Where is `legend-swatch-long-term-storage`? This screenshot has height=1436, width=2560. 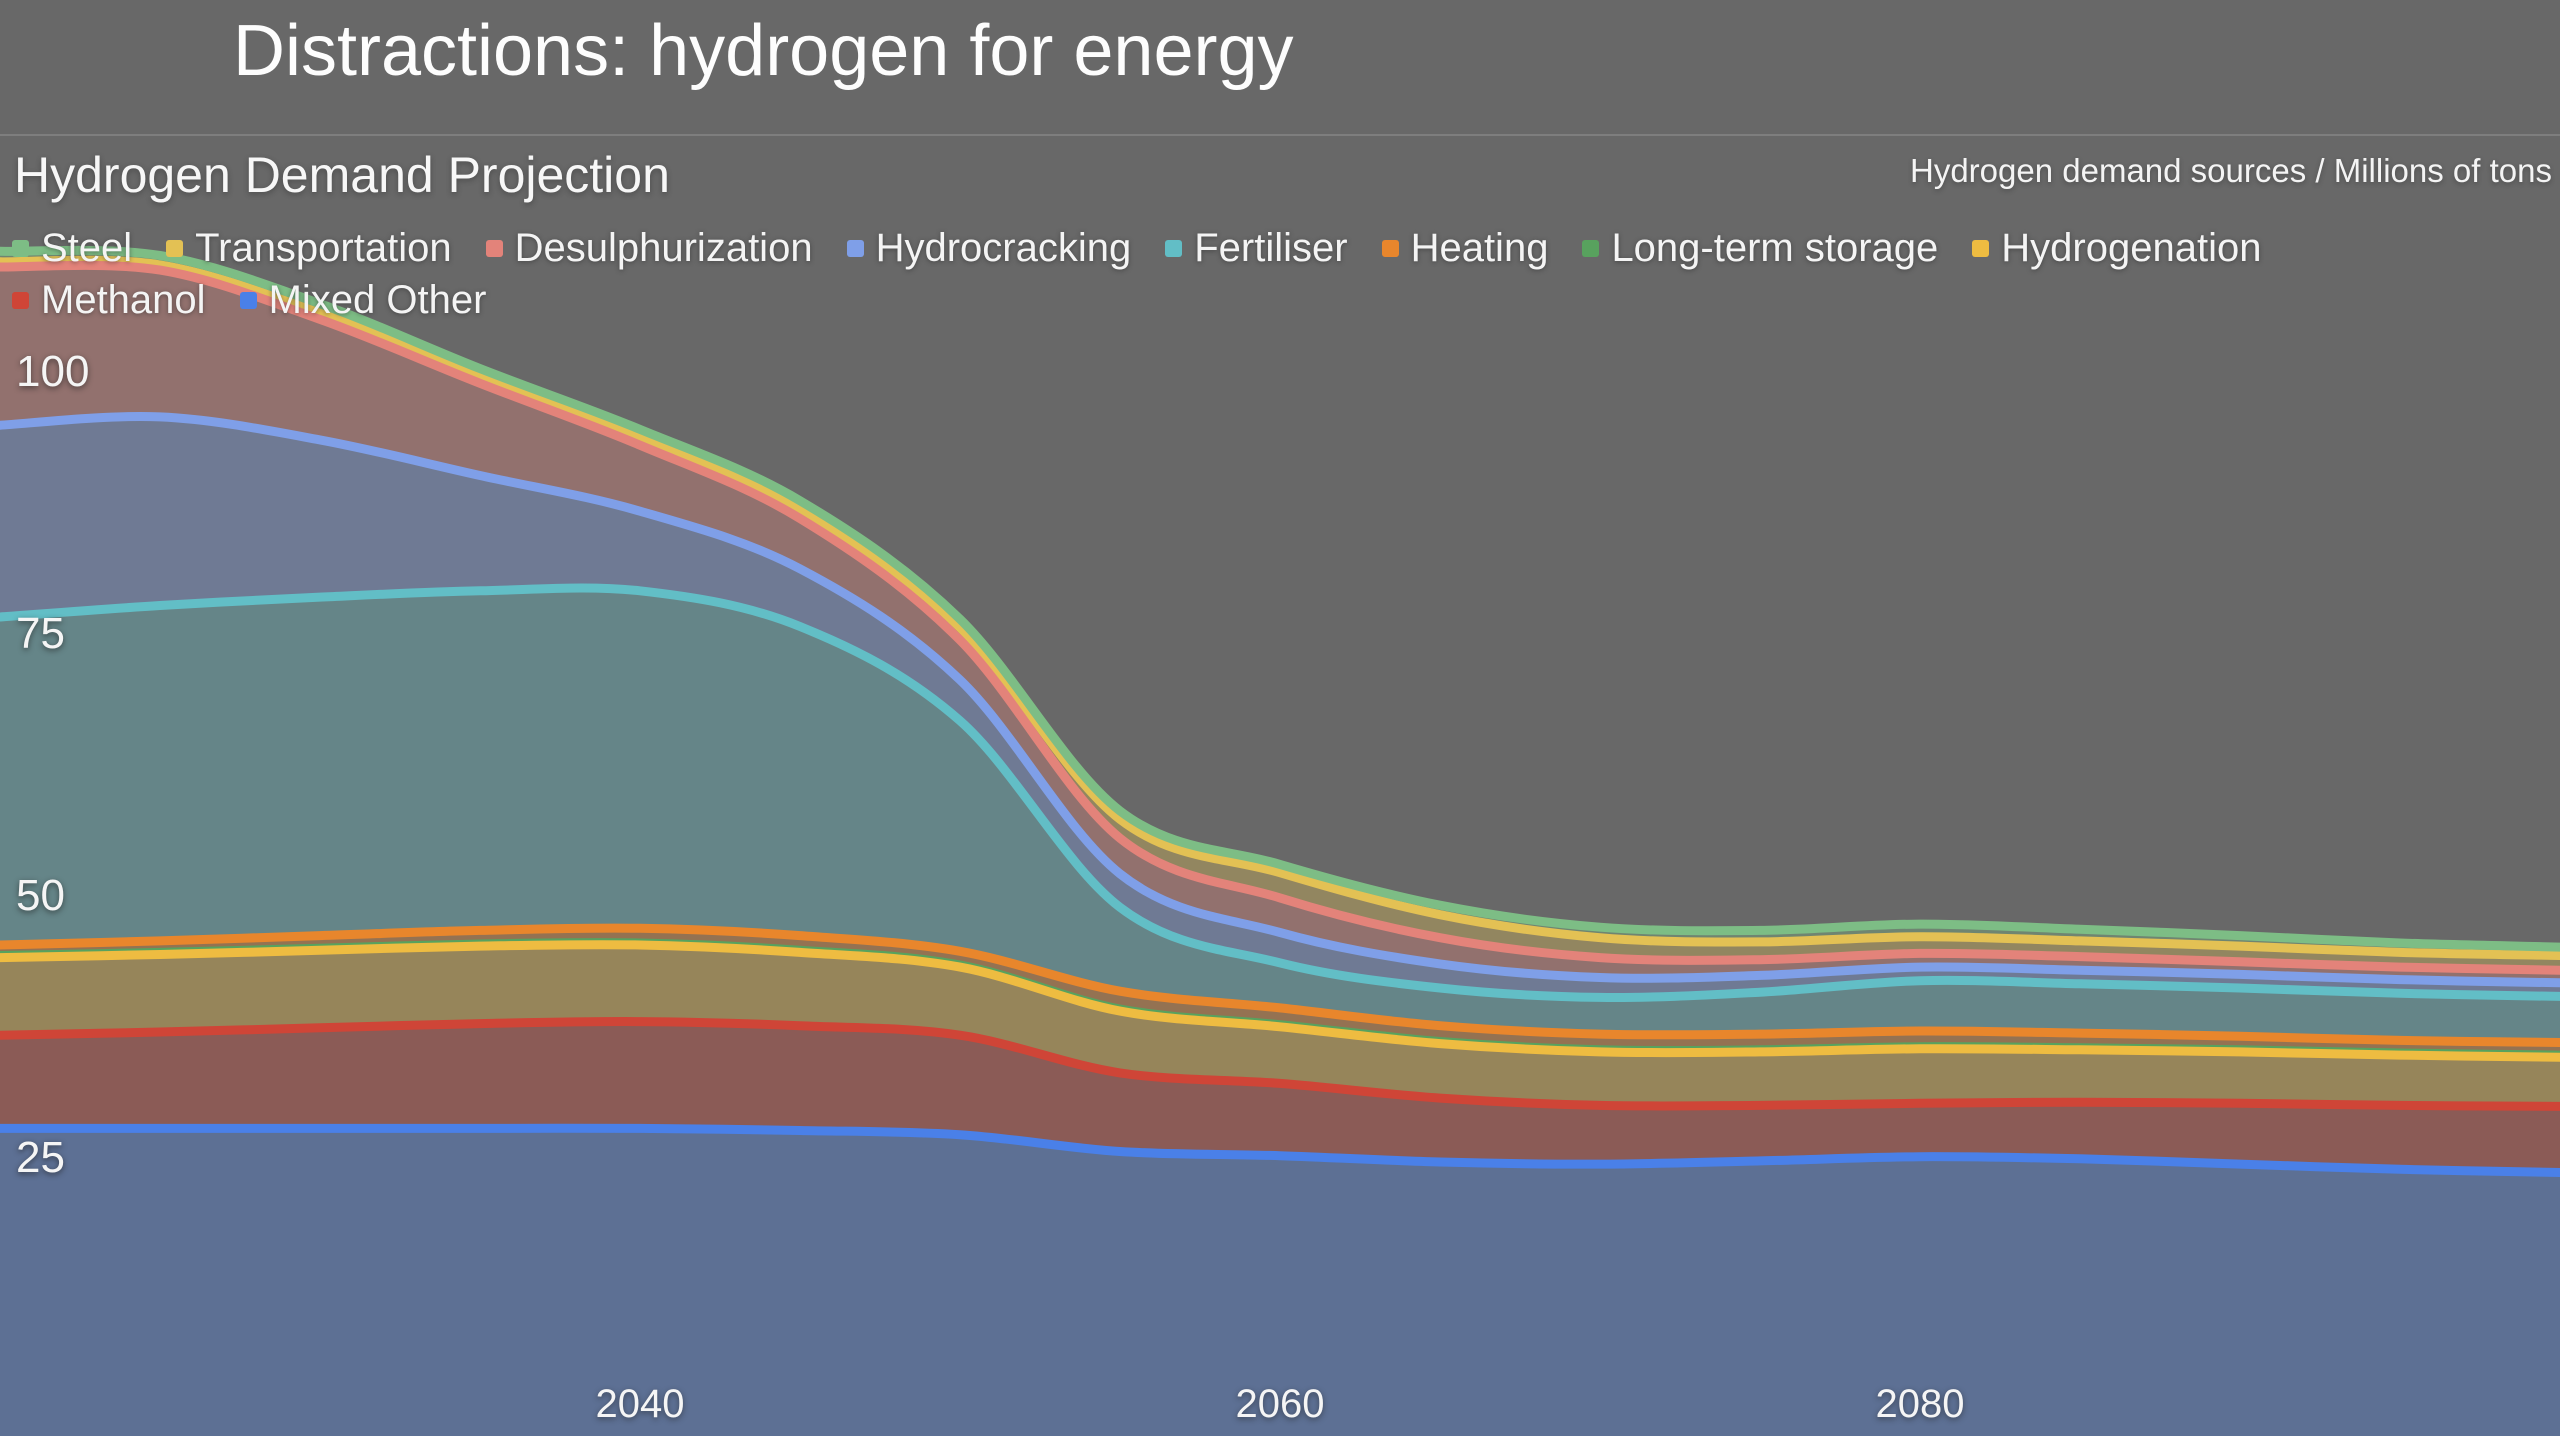
legend-swatch-long-term-storage is located at coordinates (1591, 248).